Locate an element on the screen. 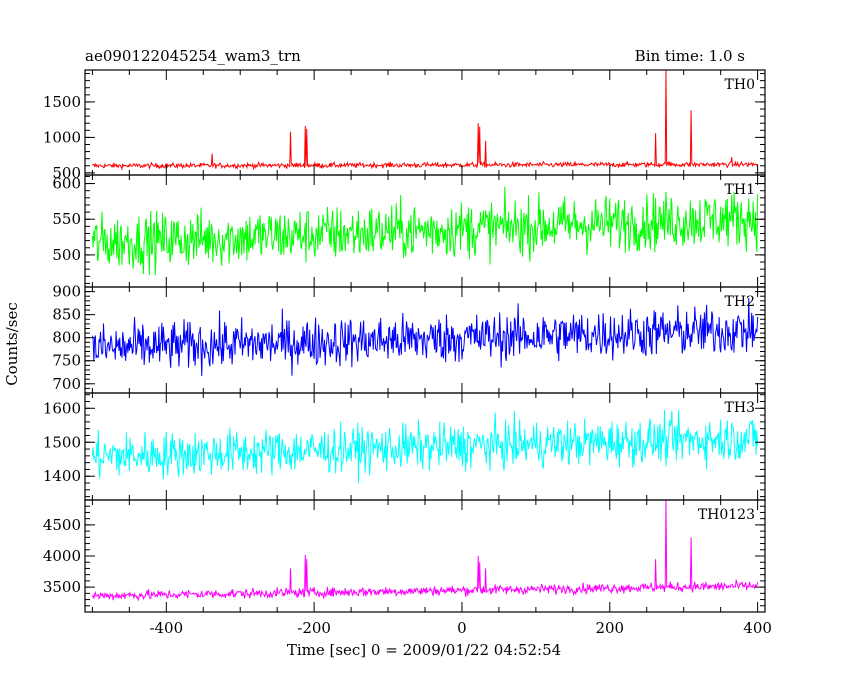  series-line-th3 is located at coordinates (425, 446).